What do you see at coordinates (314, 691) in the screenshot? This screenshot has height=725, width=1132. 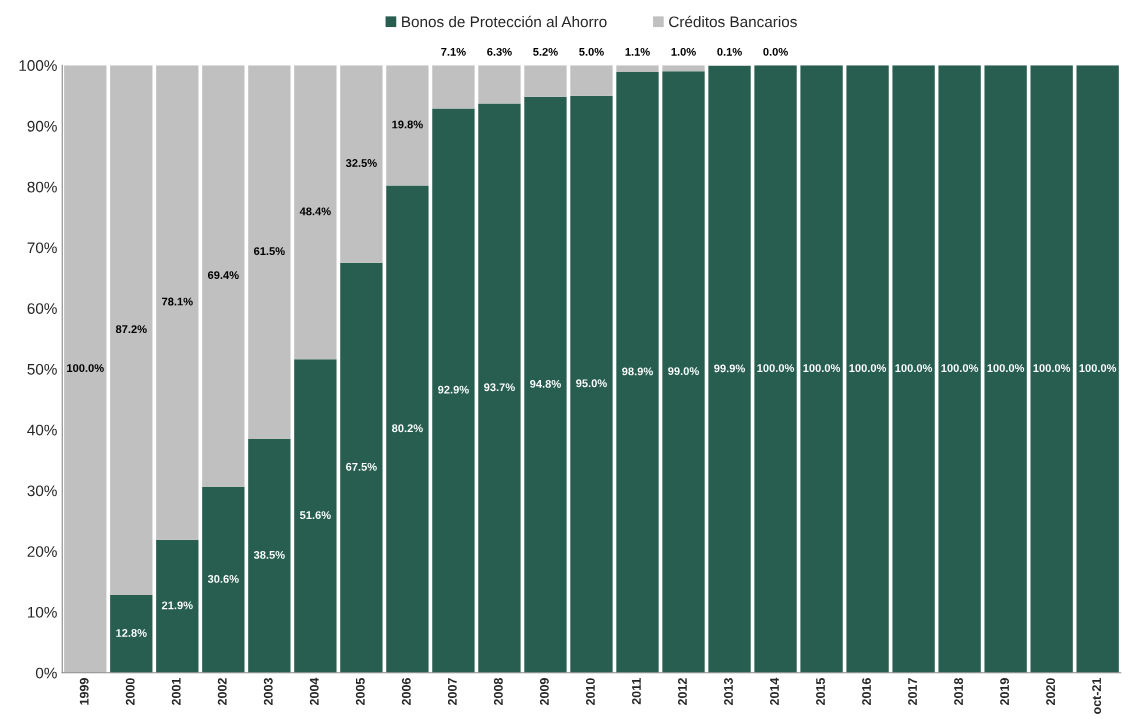 I see `x-tick-label: 2004` at bounding box center [314, 691].